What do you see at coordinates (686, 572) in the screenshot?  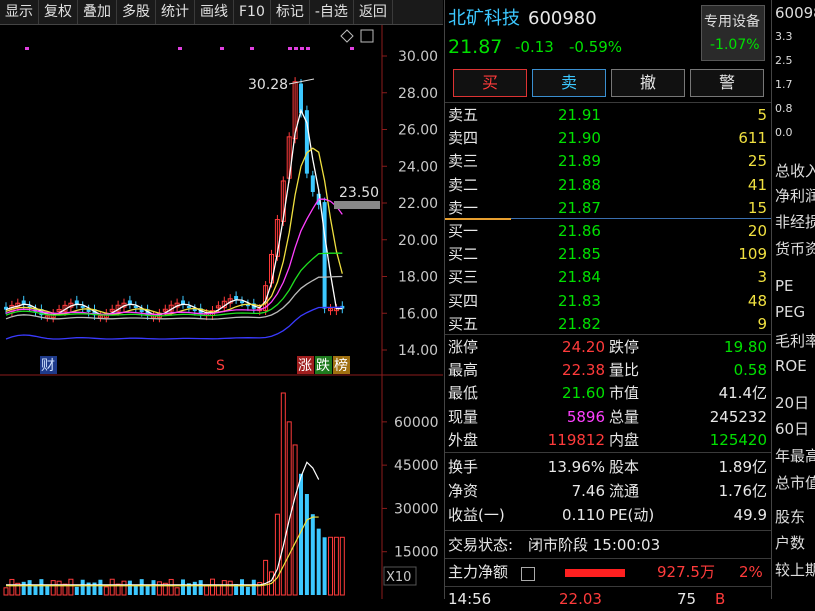 I see `netflow-amount: 927.5万` at bounding box center [686, 572].